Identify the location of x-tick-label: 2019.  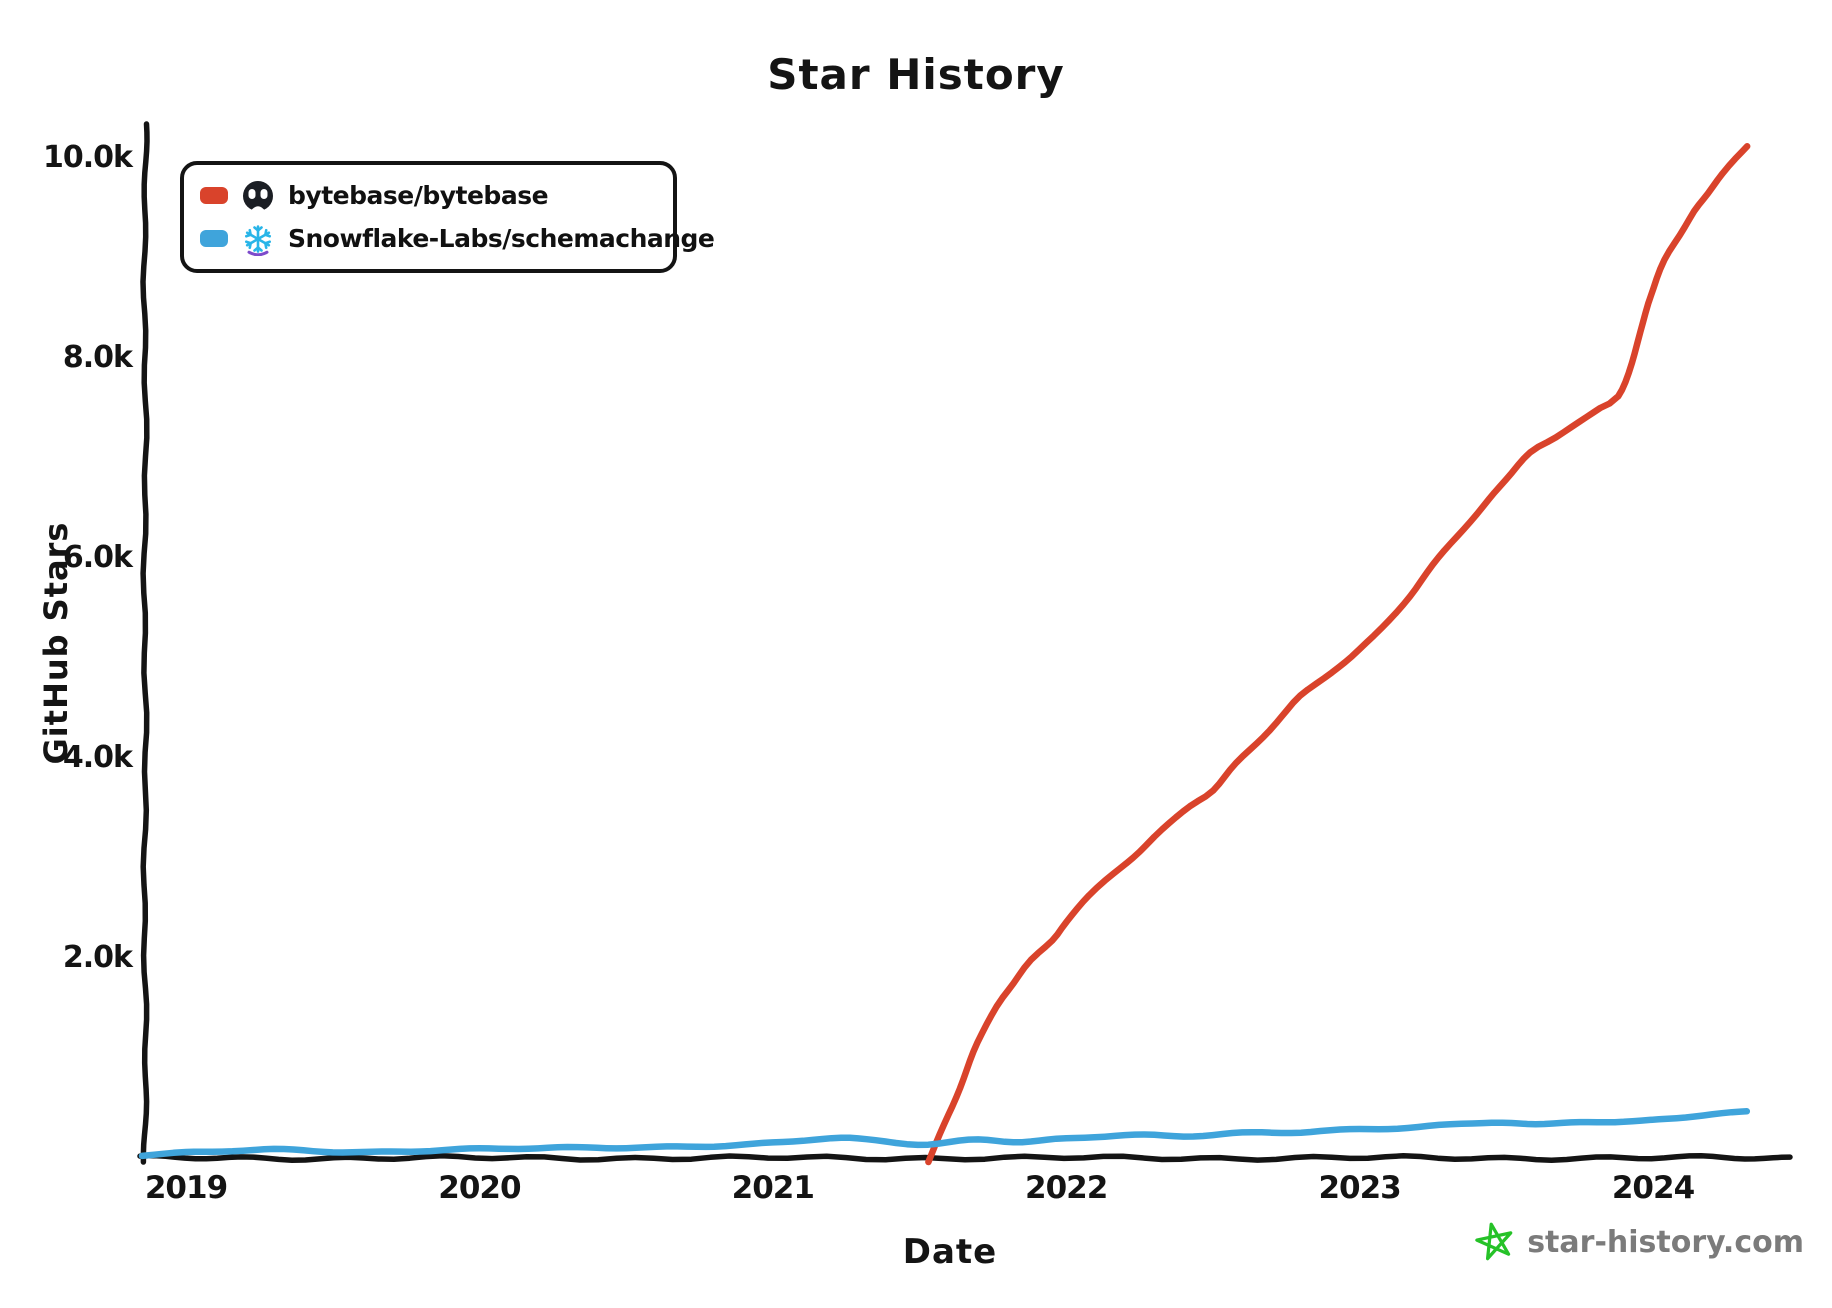
(186, 1188).